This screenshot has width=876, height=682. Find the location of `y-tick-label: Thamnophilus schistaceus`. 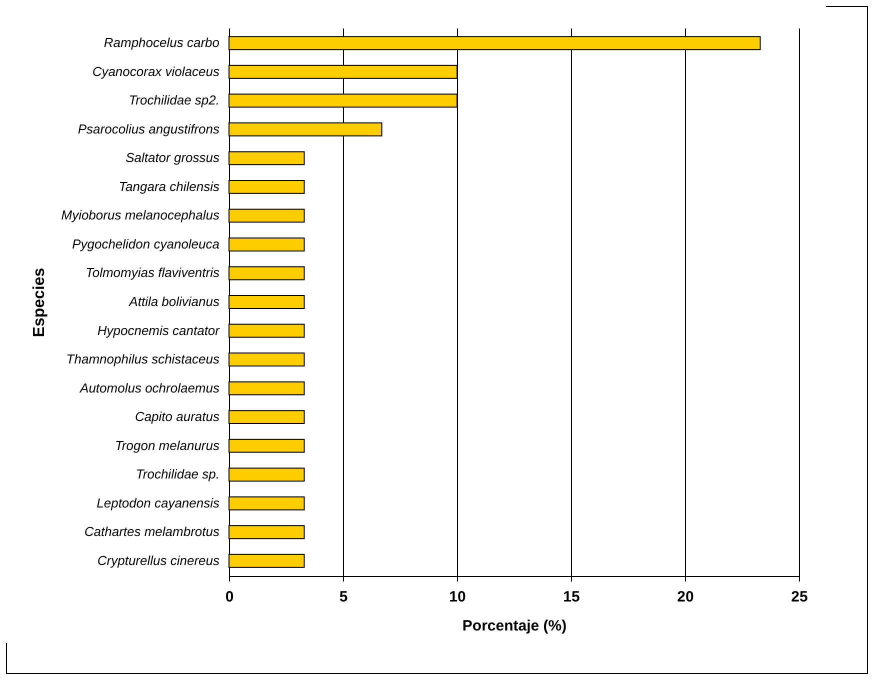

y-tick-label: Thamnophilus schistaceus is located at coordinates (143, 359).